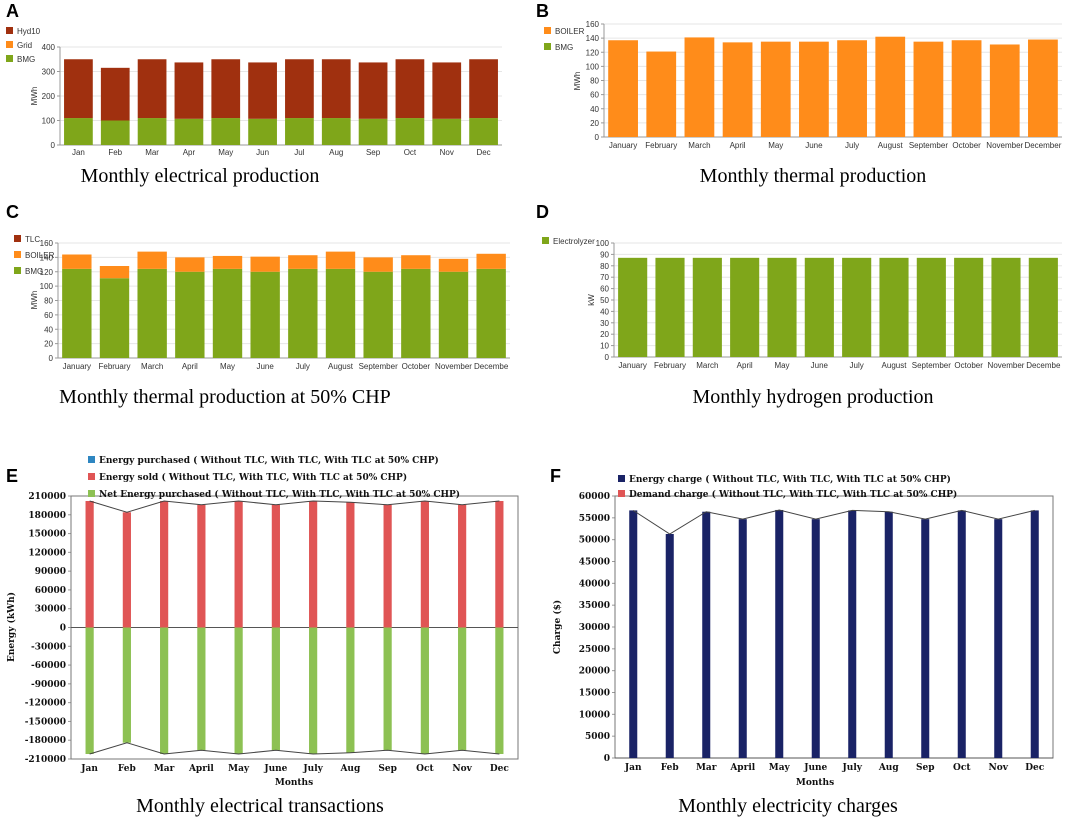 The width and height of the screenshot is (1065, 820). I want to click on y-tick-label: 15000, so click(594, 694).